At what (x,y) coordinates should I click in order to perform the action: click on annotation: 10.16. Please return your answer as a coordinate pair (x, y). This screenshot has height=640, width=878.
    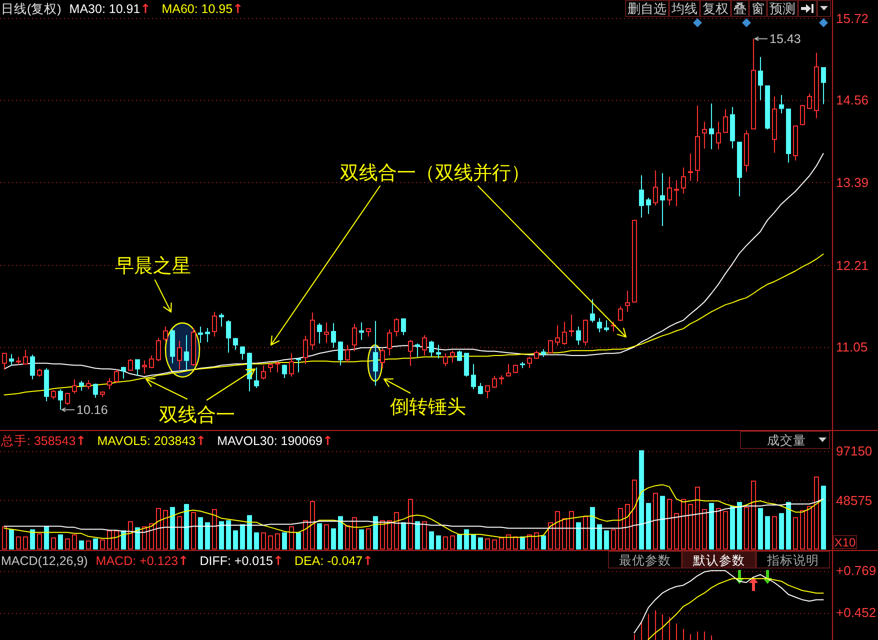
    Looking at the image, I should click on (92, 410).